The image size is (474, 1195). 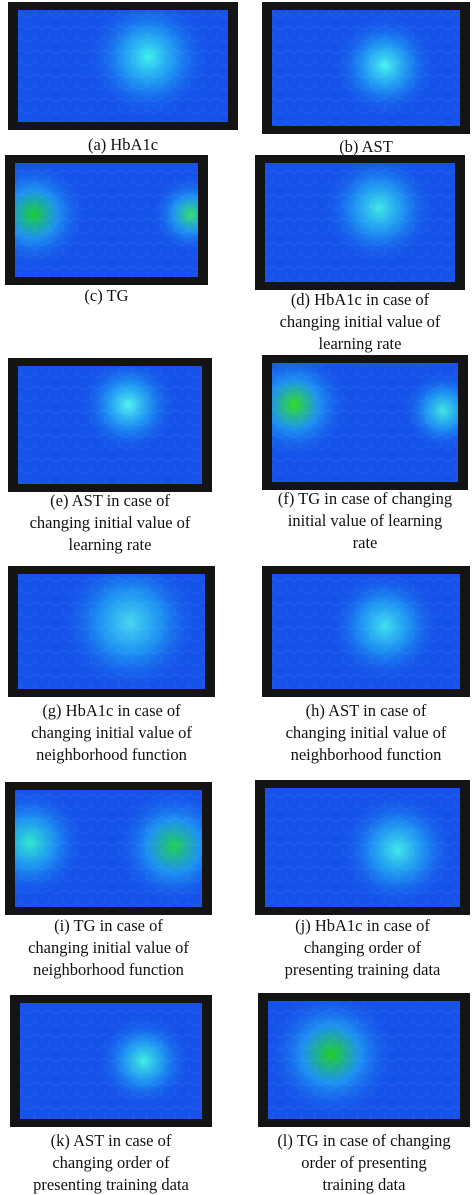 What do you see at coordinates (110, 500) in the screenshot?
I see `caption-line: (e) AST in case of` at bounding box center [110, 500].